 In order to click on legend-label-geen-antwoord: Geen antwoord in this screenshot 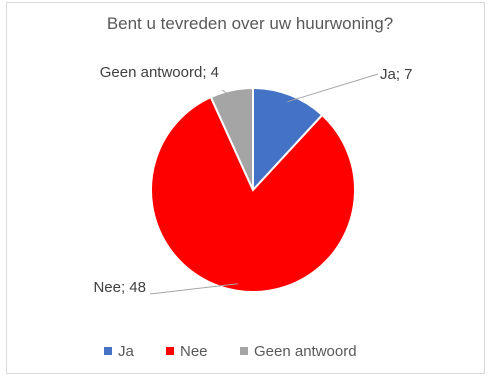, I will do `click(305, 351)`.